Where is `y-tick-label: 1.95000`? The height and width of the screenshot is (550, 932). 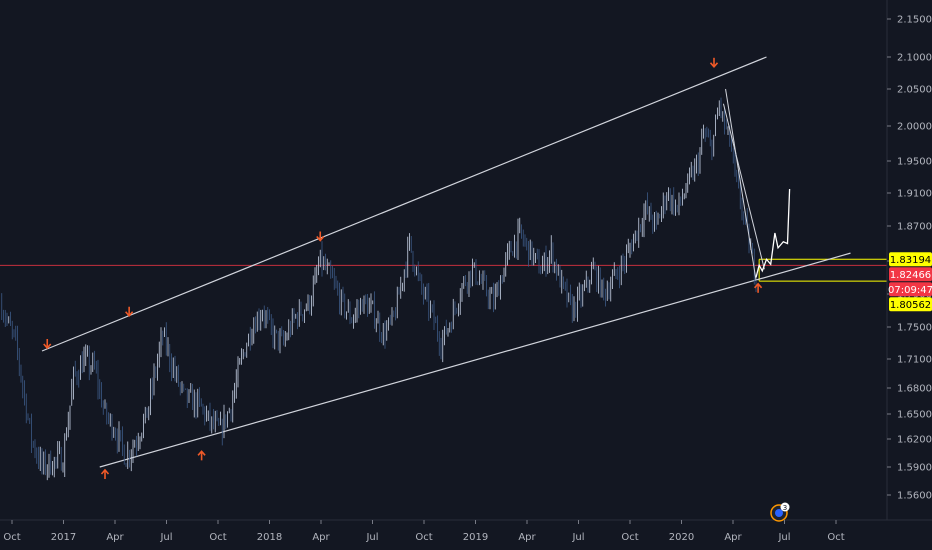
y-tick-label: 1.95000 is located at coordinates (914, 162).